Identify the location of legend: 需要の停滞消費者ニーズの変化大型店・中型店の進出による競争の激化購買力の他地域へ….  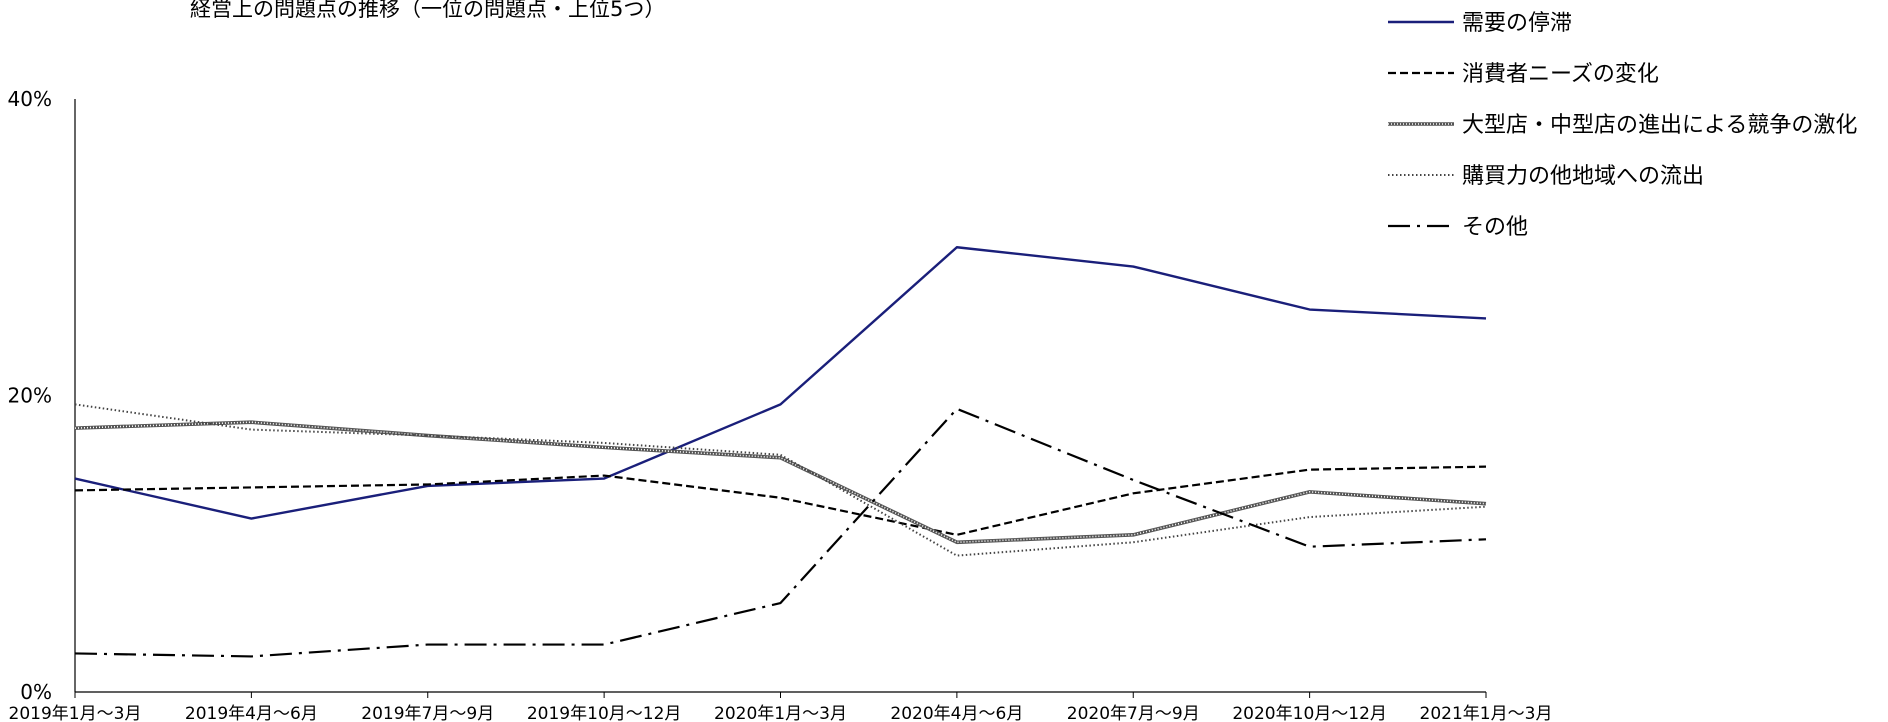
(1622, 125).